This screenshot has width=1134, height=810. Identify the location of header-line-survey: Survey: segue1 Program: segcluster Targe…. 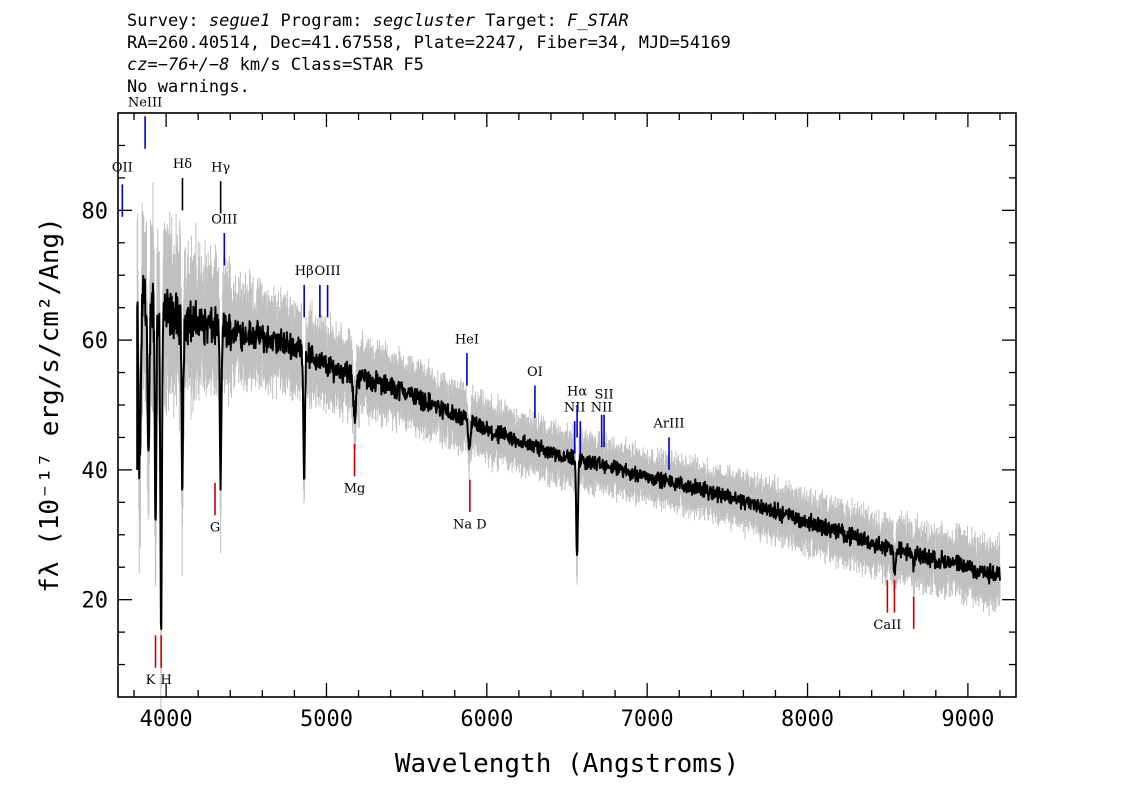
(429, 21).